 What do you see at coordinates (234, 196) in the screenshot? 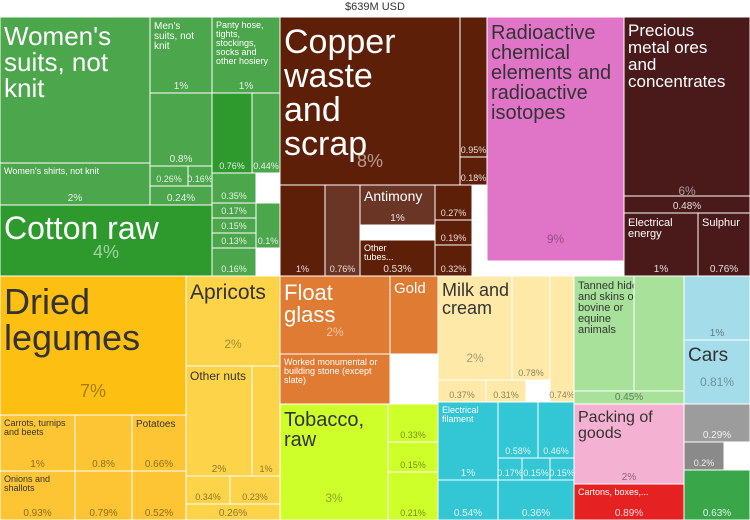
I see `cell-percentage: 0.35%` at bounding box center [234, 196].